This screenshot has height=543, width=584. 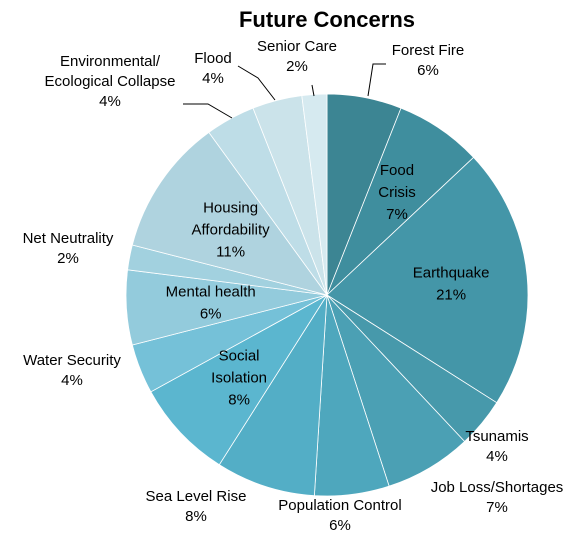 What do you see at coordinates (213, 68) in the screenshot?
I see `slice-label-flood: Flood 4%` at bounding box center [213, 68].